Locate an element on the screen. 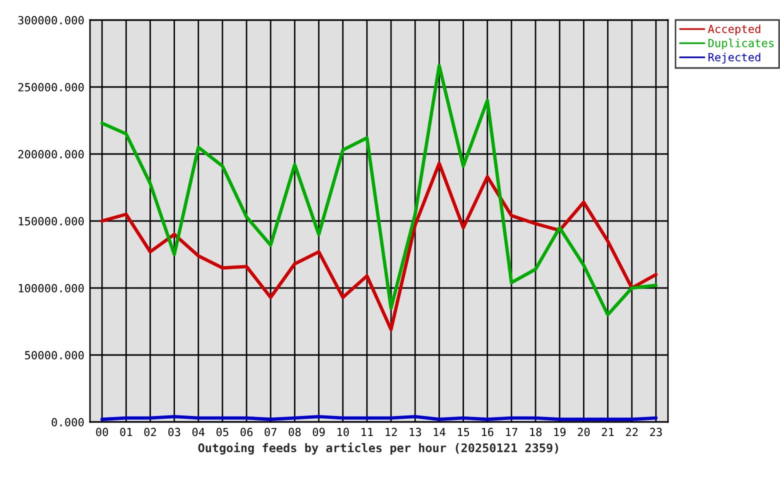 This screenshot has height=480, width=780. x-tick-label: 23 is located at coordinates (656, 432).